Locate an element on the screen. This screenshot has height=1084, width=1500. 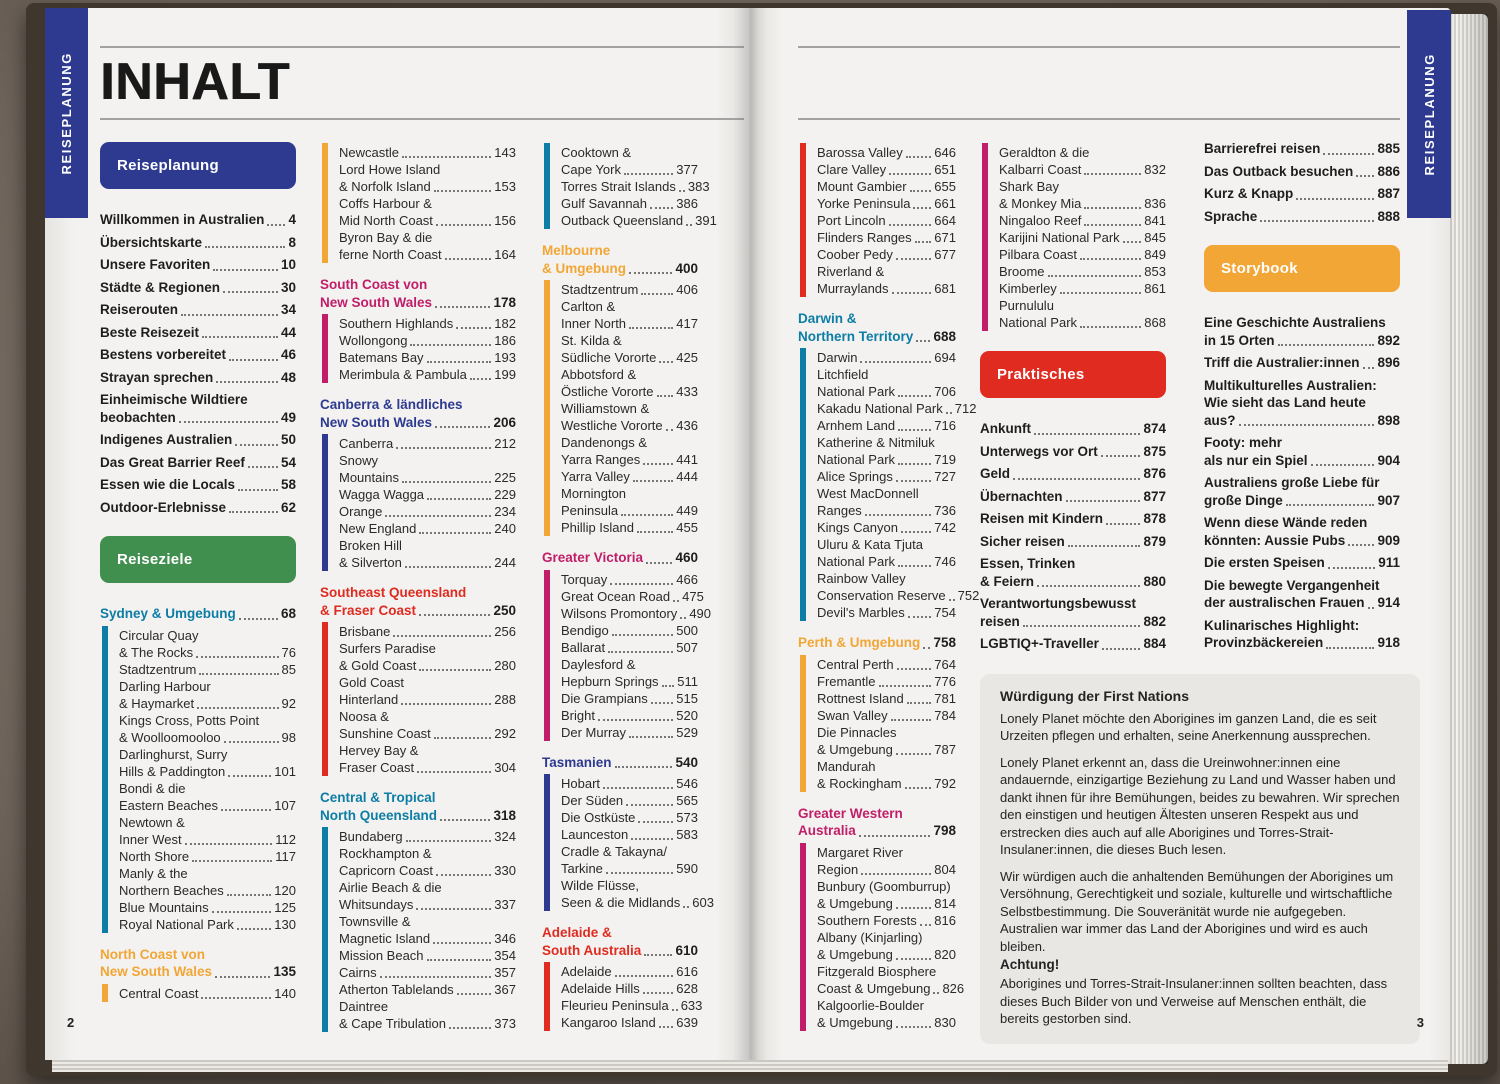
toc-entry-label: Eine Geschichte Australiens is located at coordinates (1295, 322).